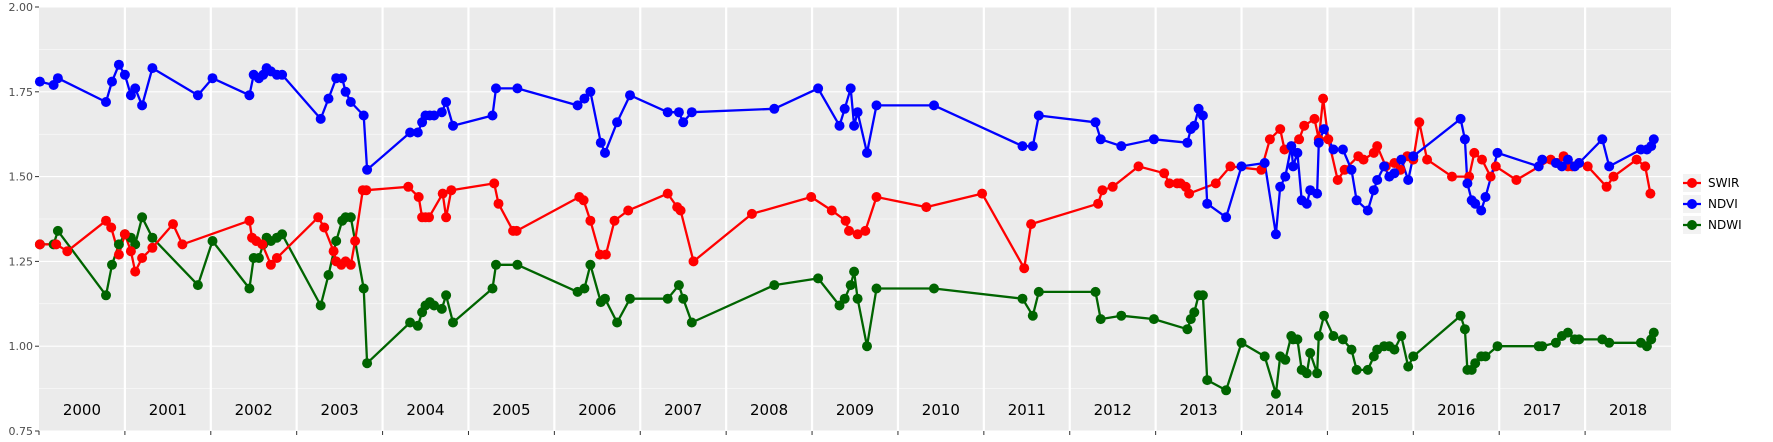  What do you see at coordinates (1542, 410) in the screenshot?
I see `year-label: 2017` at bounding box center [1542, 410].